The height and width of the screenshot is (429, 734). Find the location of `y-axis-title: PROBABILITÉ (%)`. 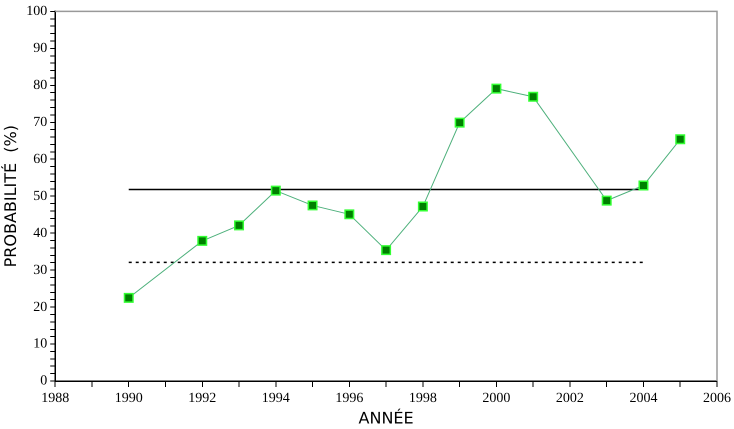

y-axis-title: PROBABILITÉ (%) is located at coordinates (10, 196).